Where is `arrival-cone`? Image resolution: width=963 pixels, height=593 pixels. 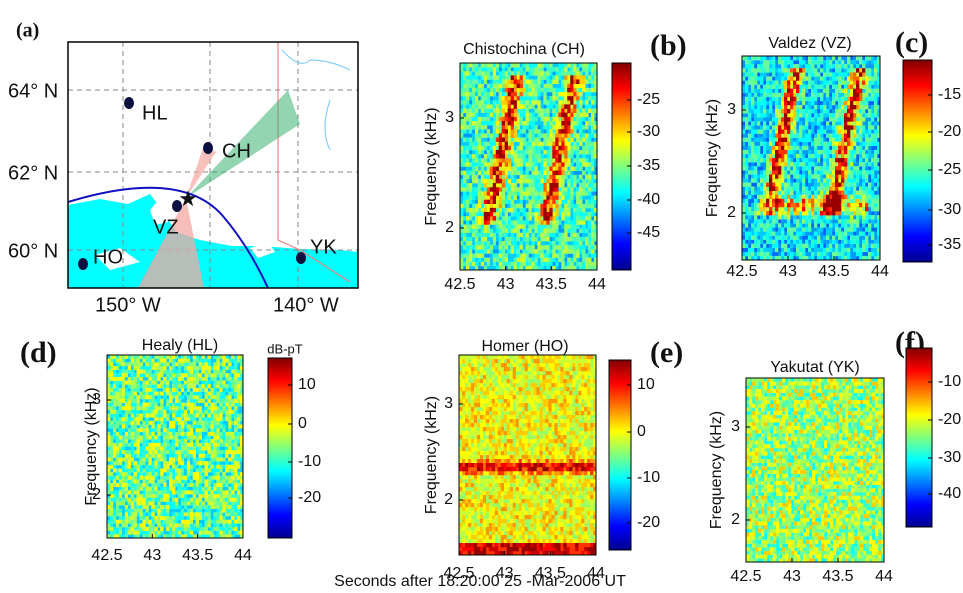
arrival-cone is located at coordinates (243, 144).